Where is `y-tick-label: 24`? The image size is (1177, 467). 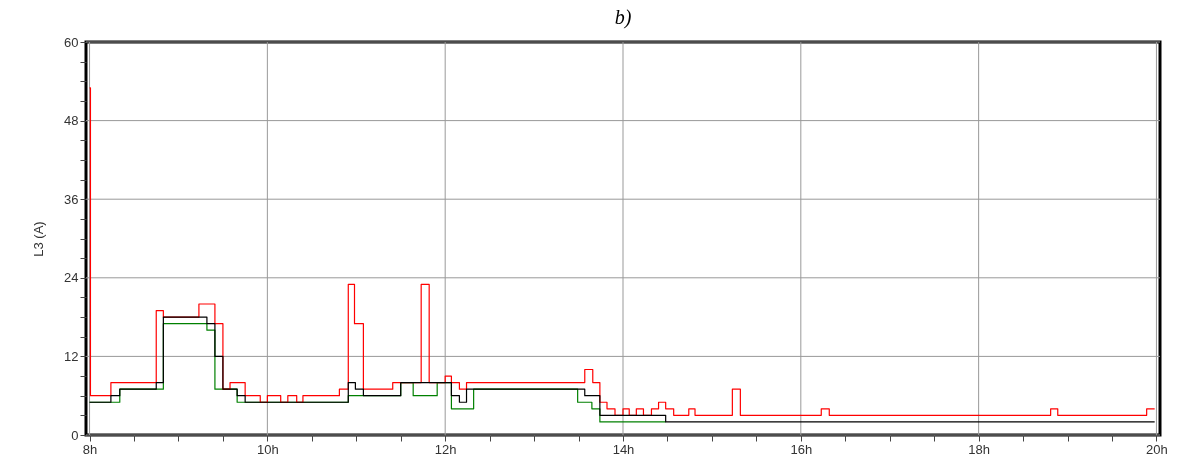 y-tick-label: 24 is located at coordinates (71, 278).